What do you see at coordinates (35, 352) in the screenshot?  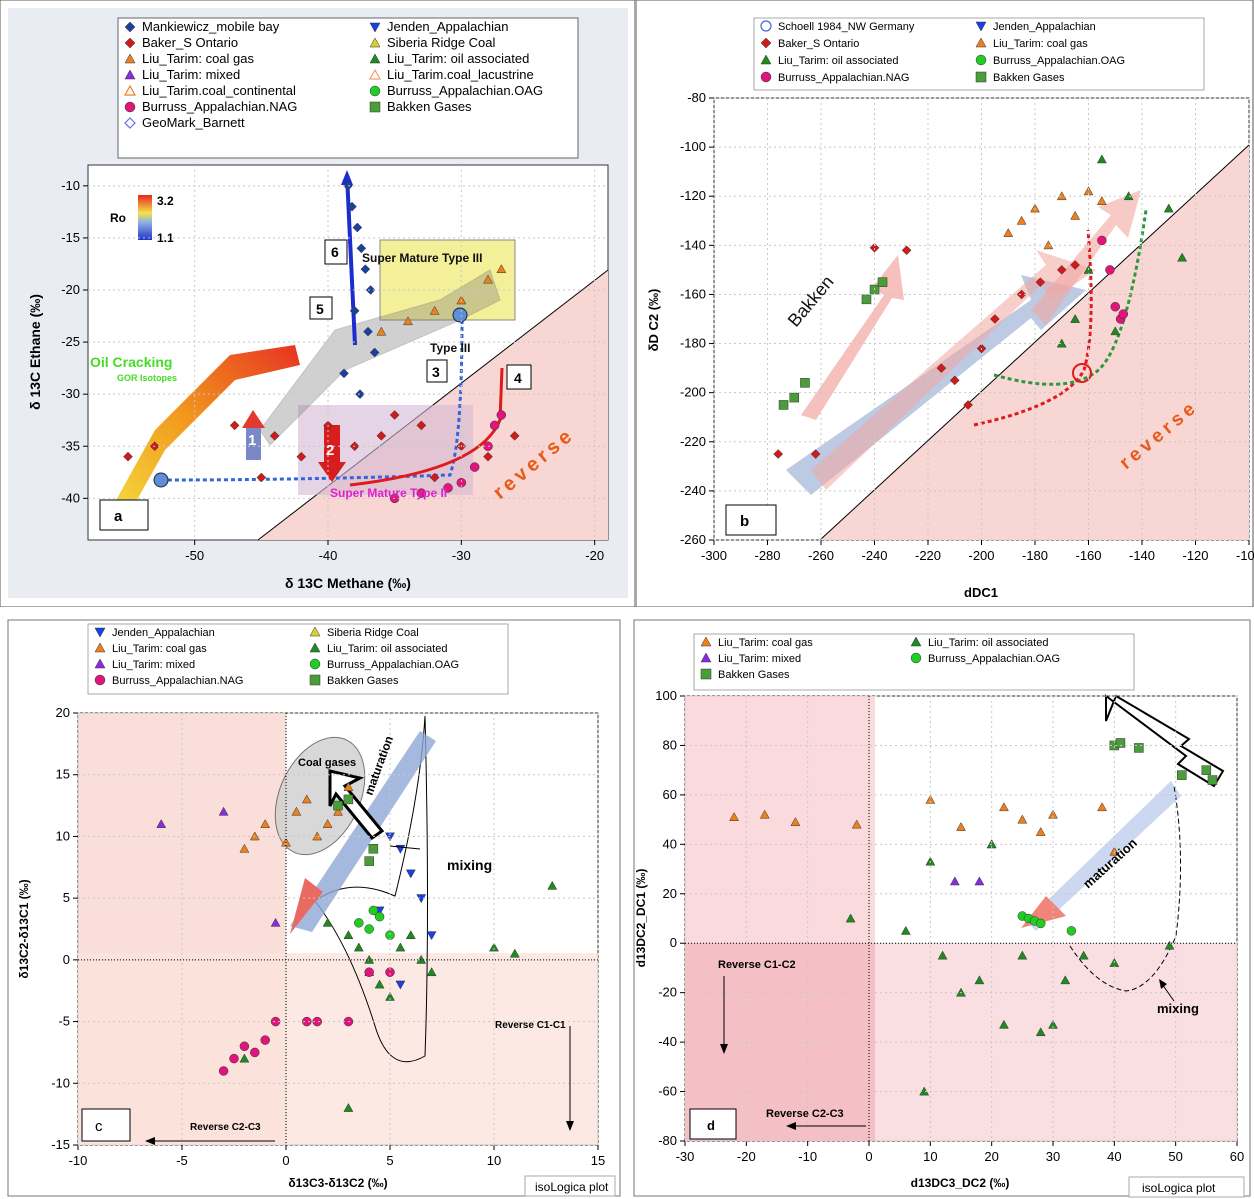 I see `ylabel-a: δ 13C Ethane (‰)` at bounding box center [35, 352].